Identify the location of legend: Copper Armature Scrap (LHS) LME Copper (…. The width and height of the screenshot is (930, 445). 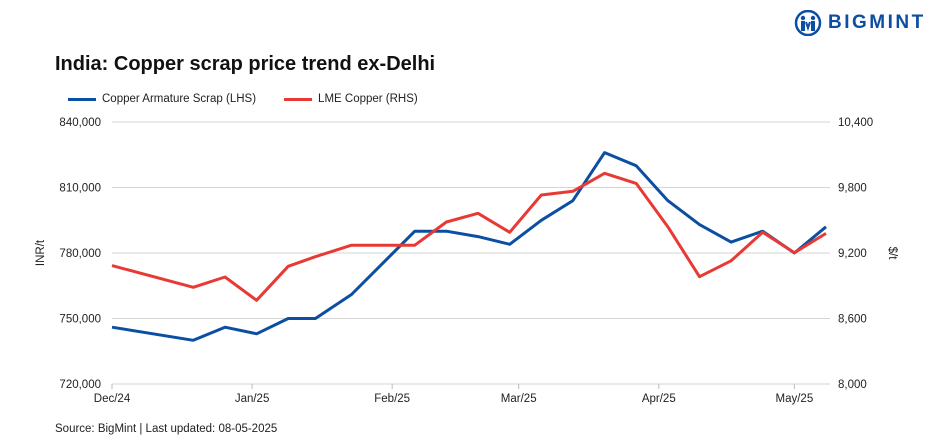
(243, 99).